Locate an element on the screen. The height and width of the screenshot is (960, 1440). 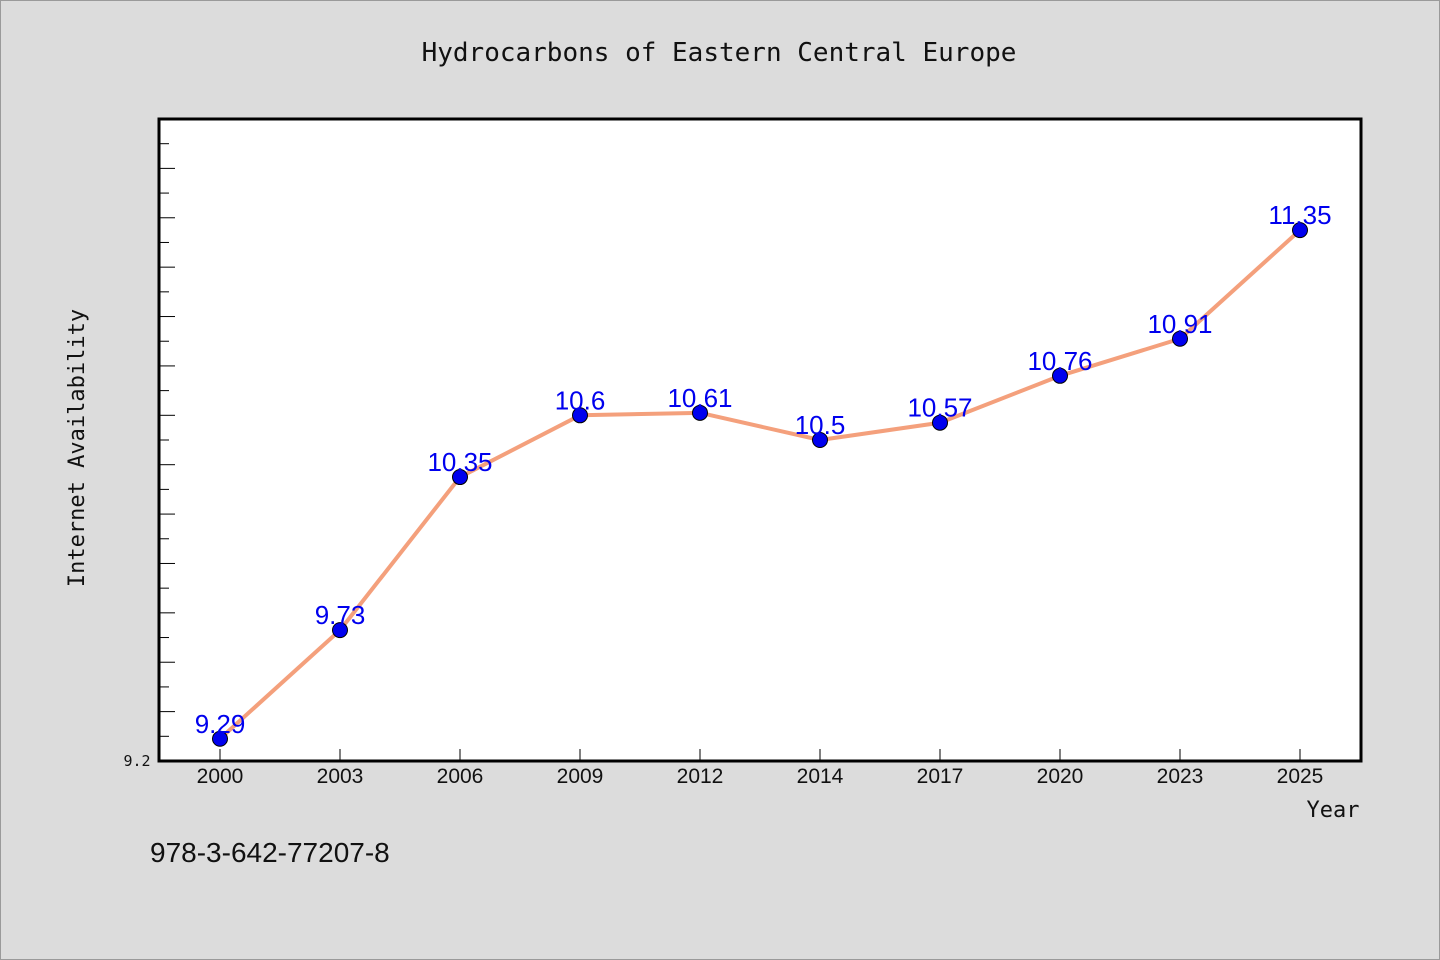
x-axis-label: Year is located at coordinates (1333, 810).